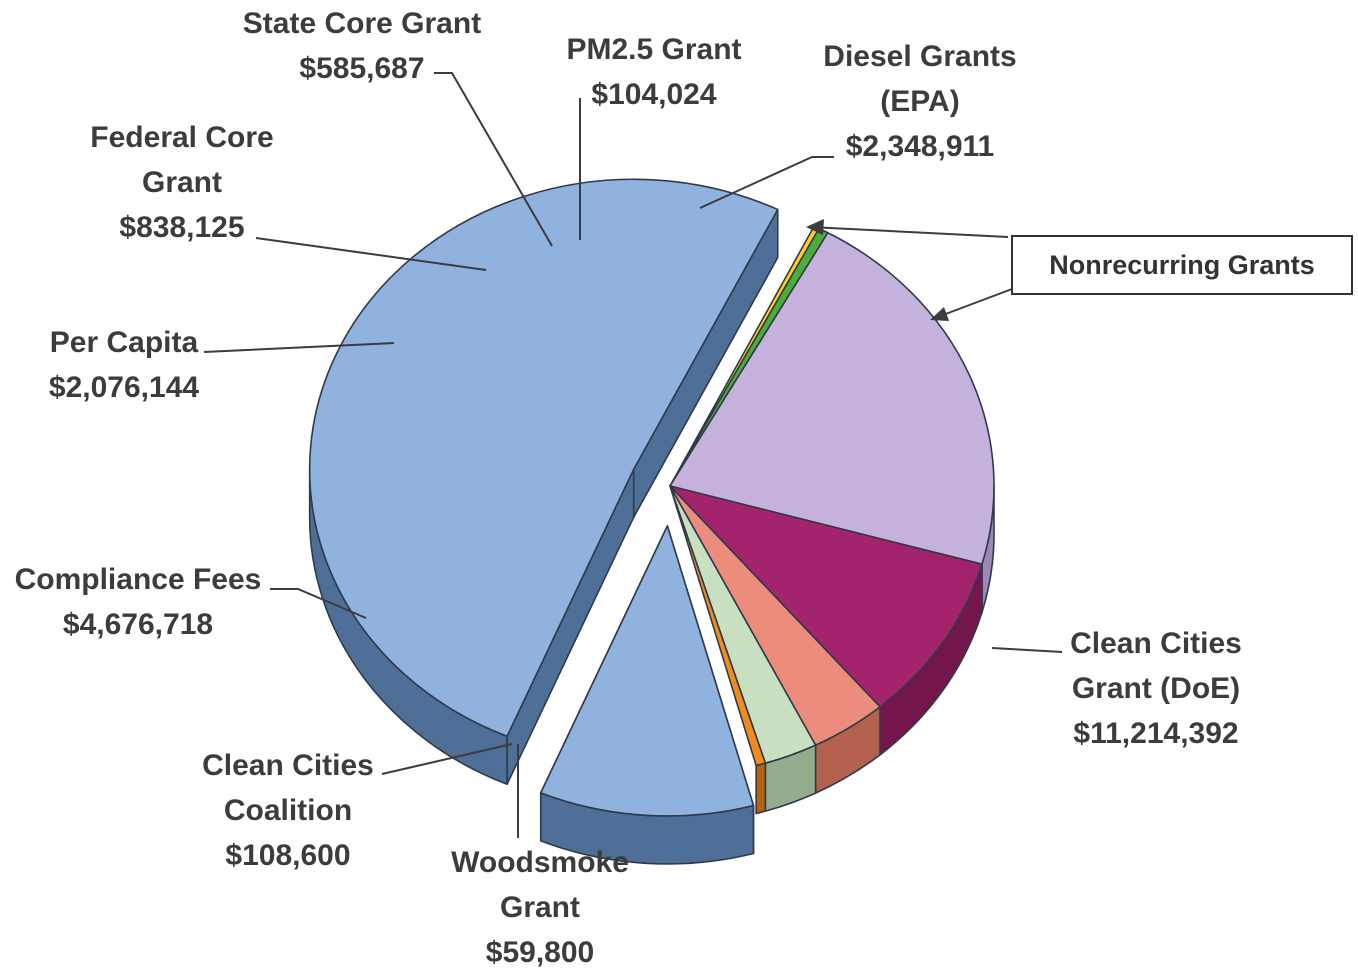 The image size is (1358, 972). I want to click on pie-side-pm2-5-grant, so click(761, 788).